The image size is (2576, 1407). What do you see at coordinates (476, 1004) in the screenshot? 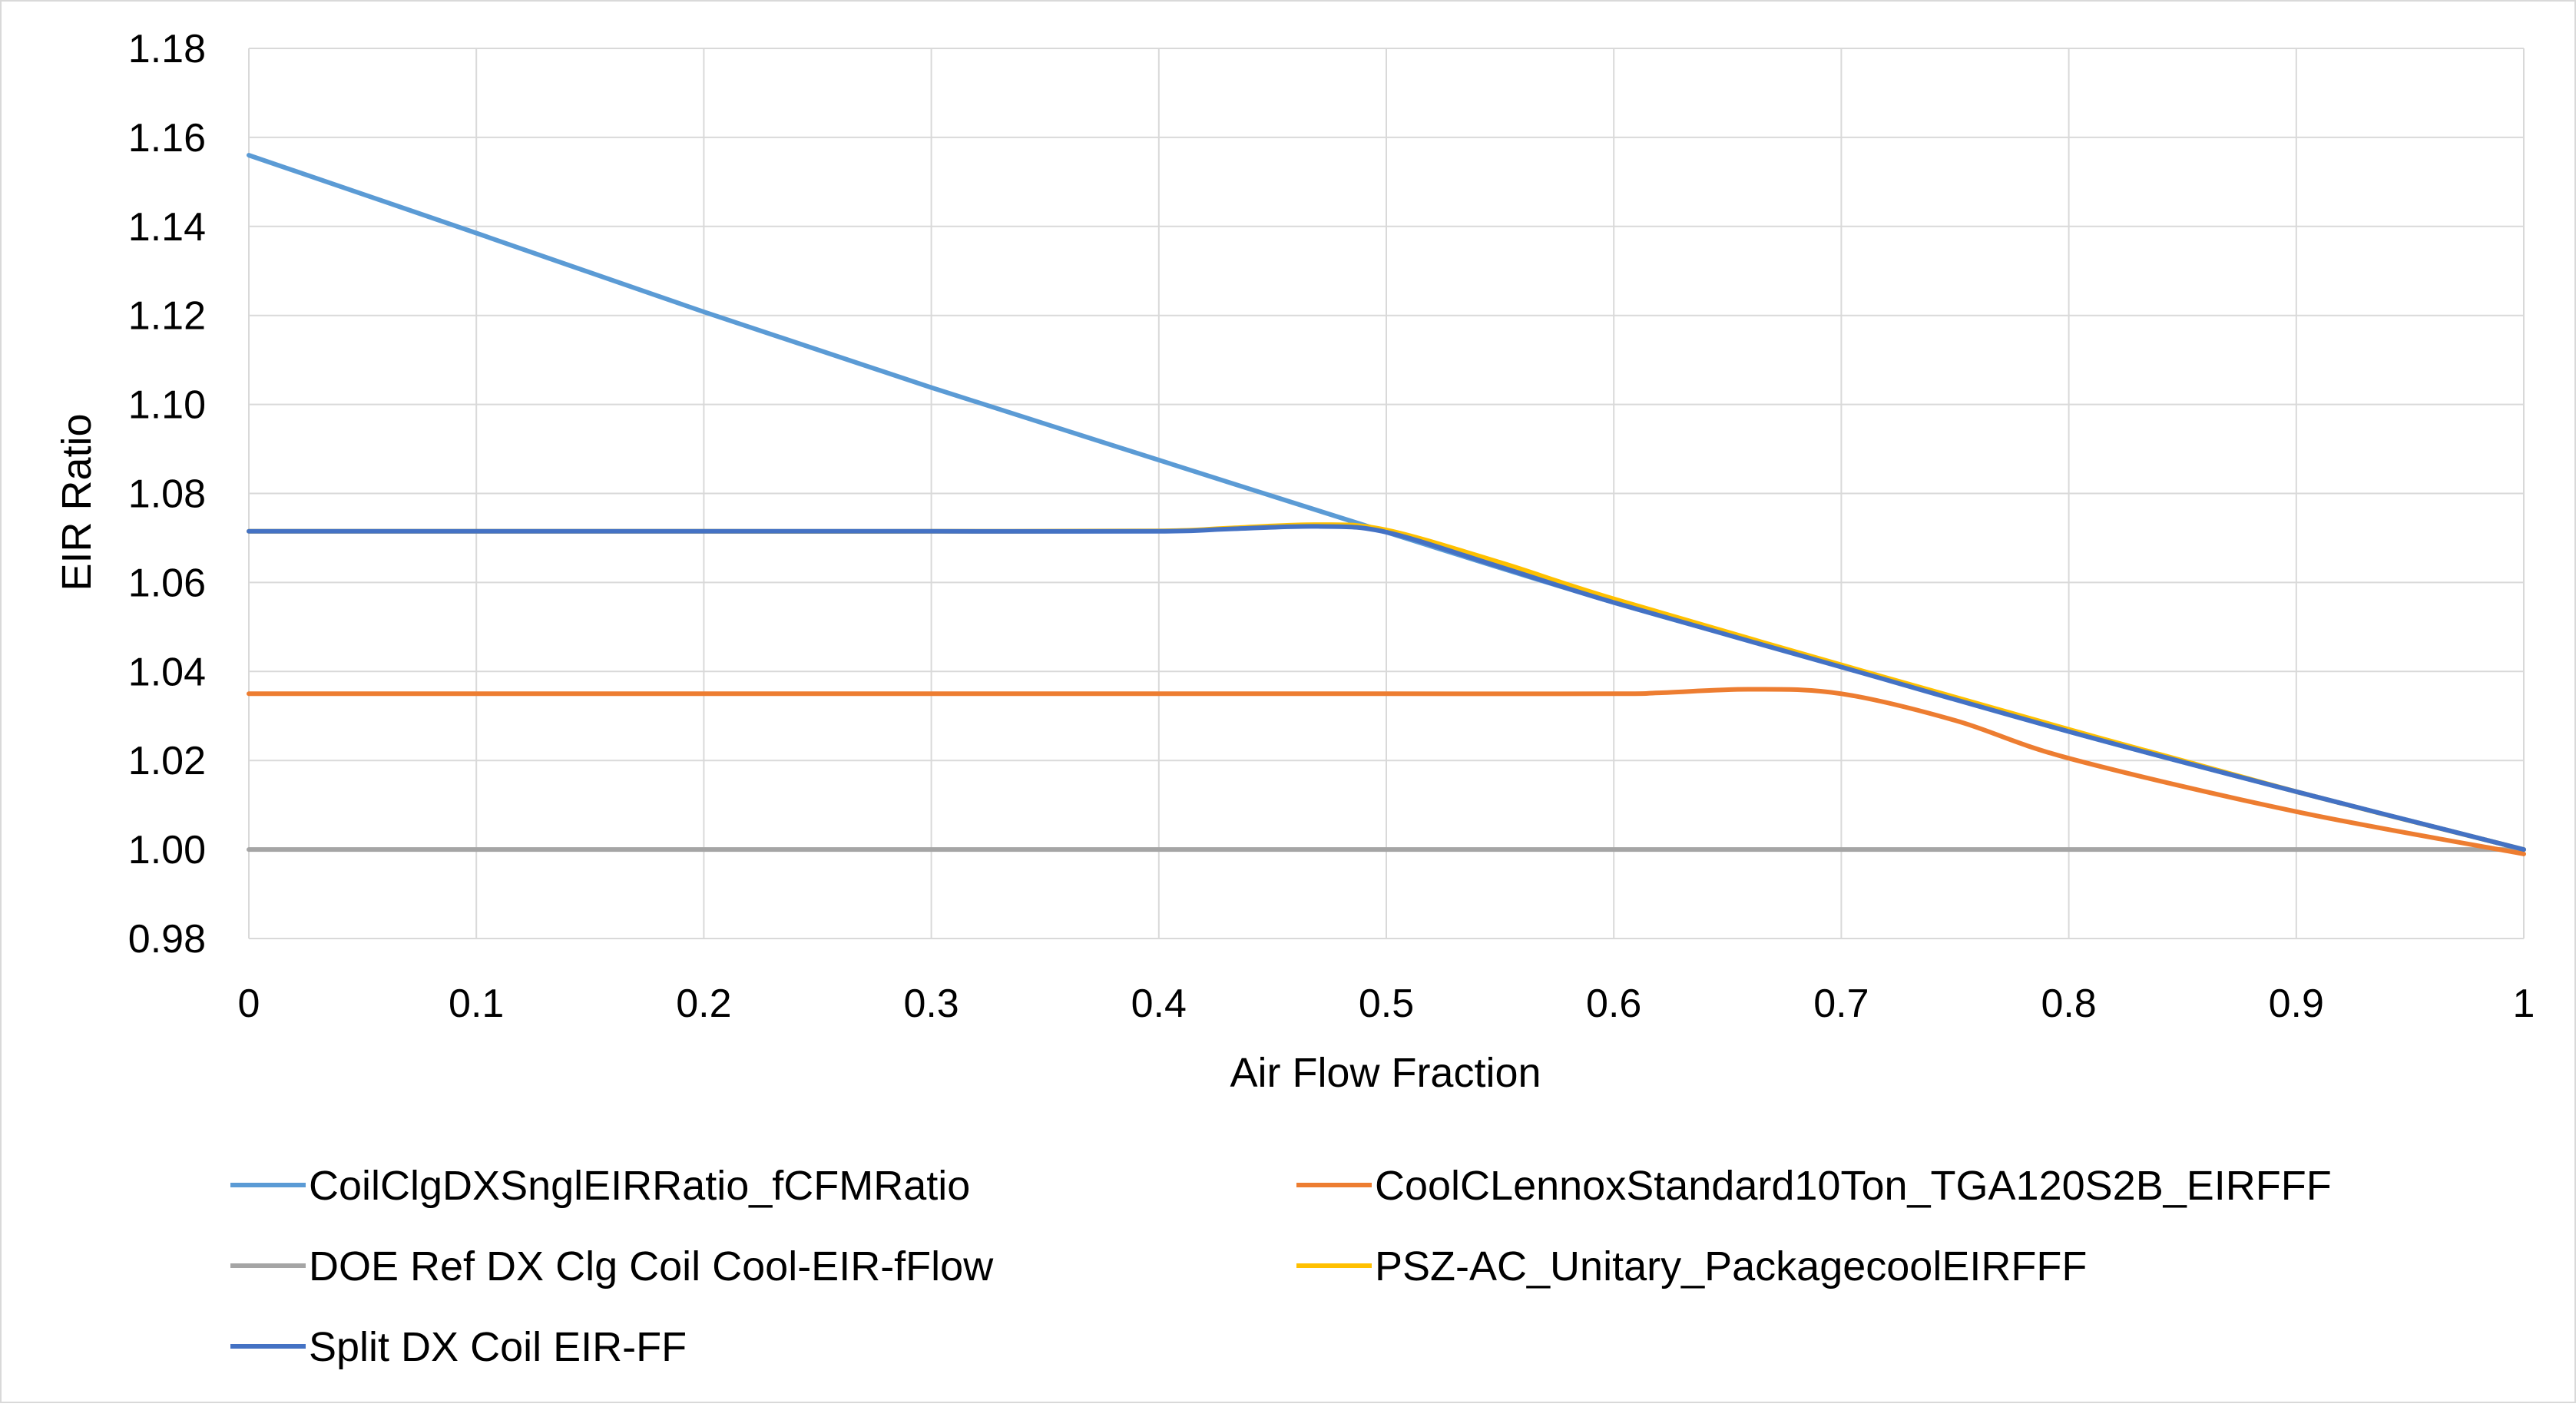
I see `x-tick-label: 0.1` at bounding box center [476, 1004].